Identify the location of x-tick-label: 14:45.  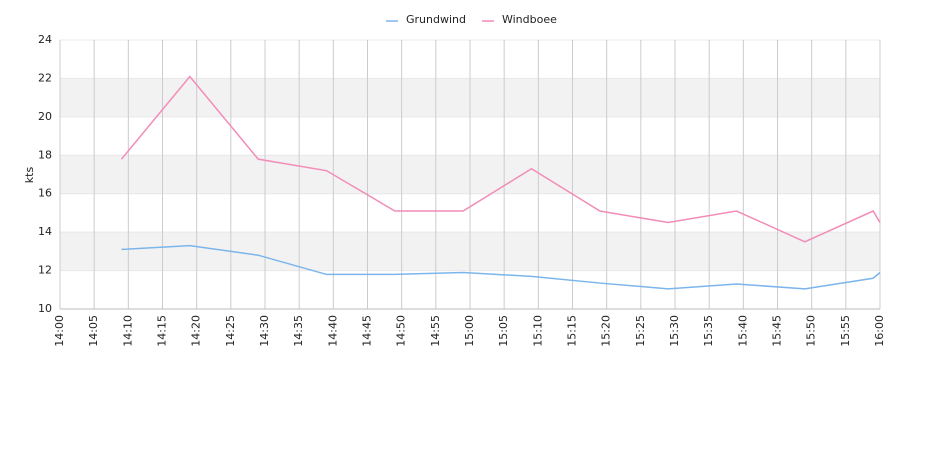
(367, 331).